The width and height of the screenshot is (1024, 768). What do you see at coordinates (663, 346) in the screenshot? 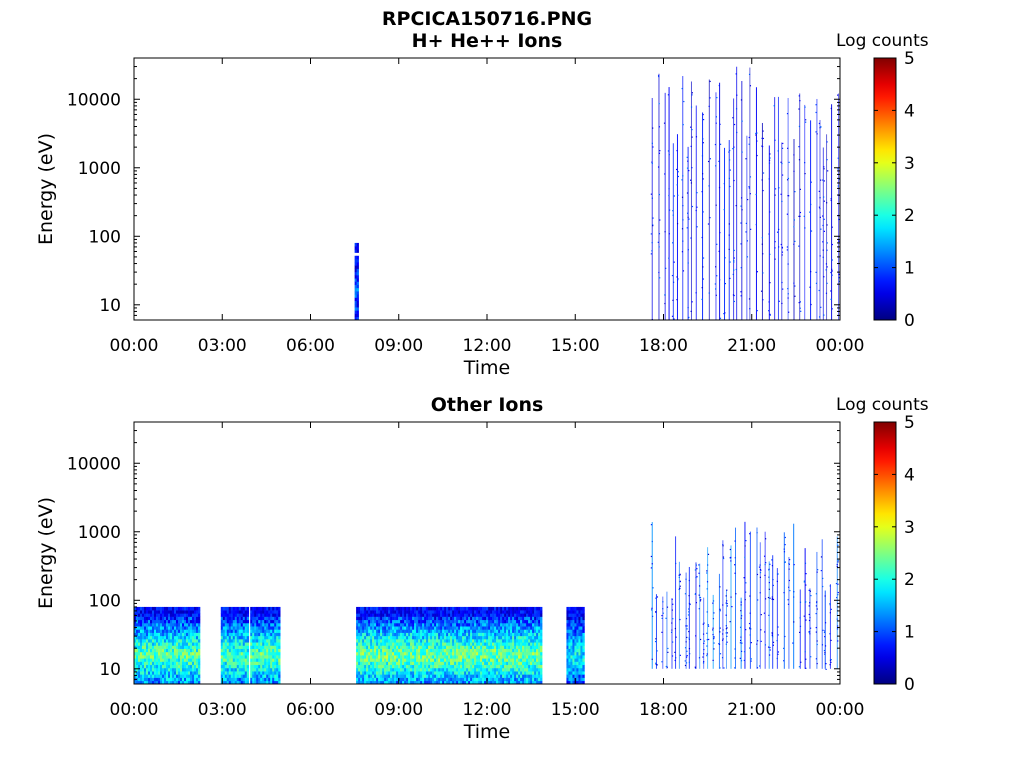
I see `plot1-xtick-label: 18:00` at bounding box center [663, 346].